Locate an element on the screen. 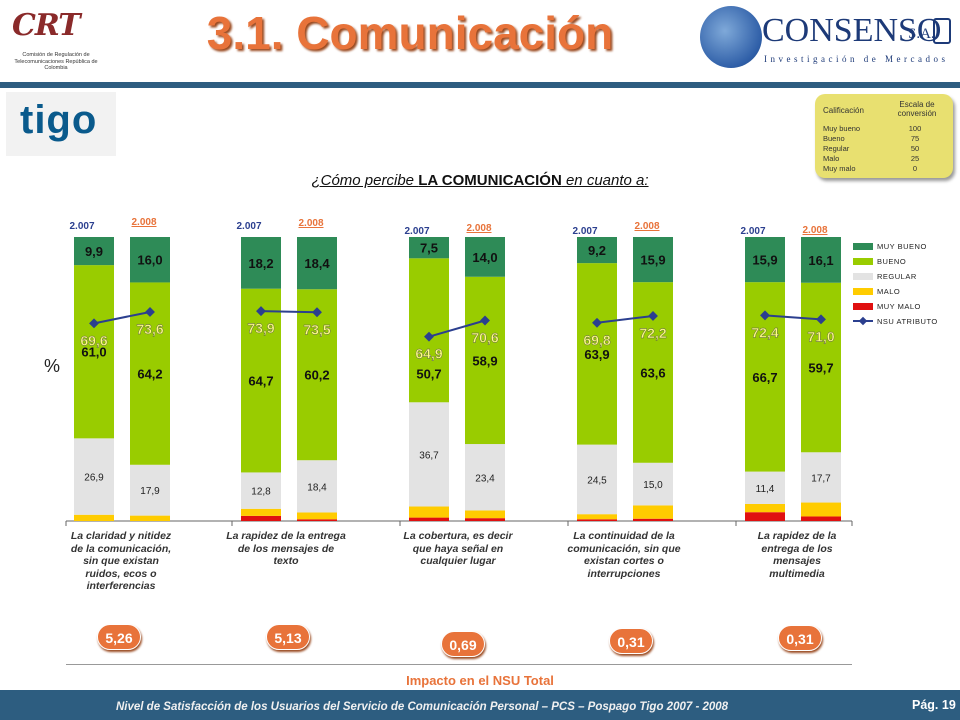  data-label-regular: 12,8 is located at coordinates (261, 492).